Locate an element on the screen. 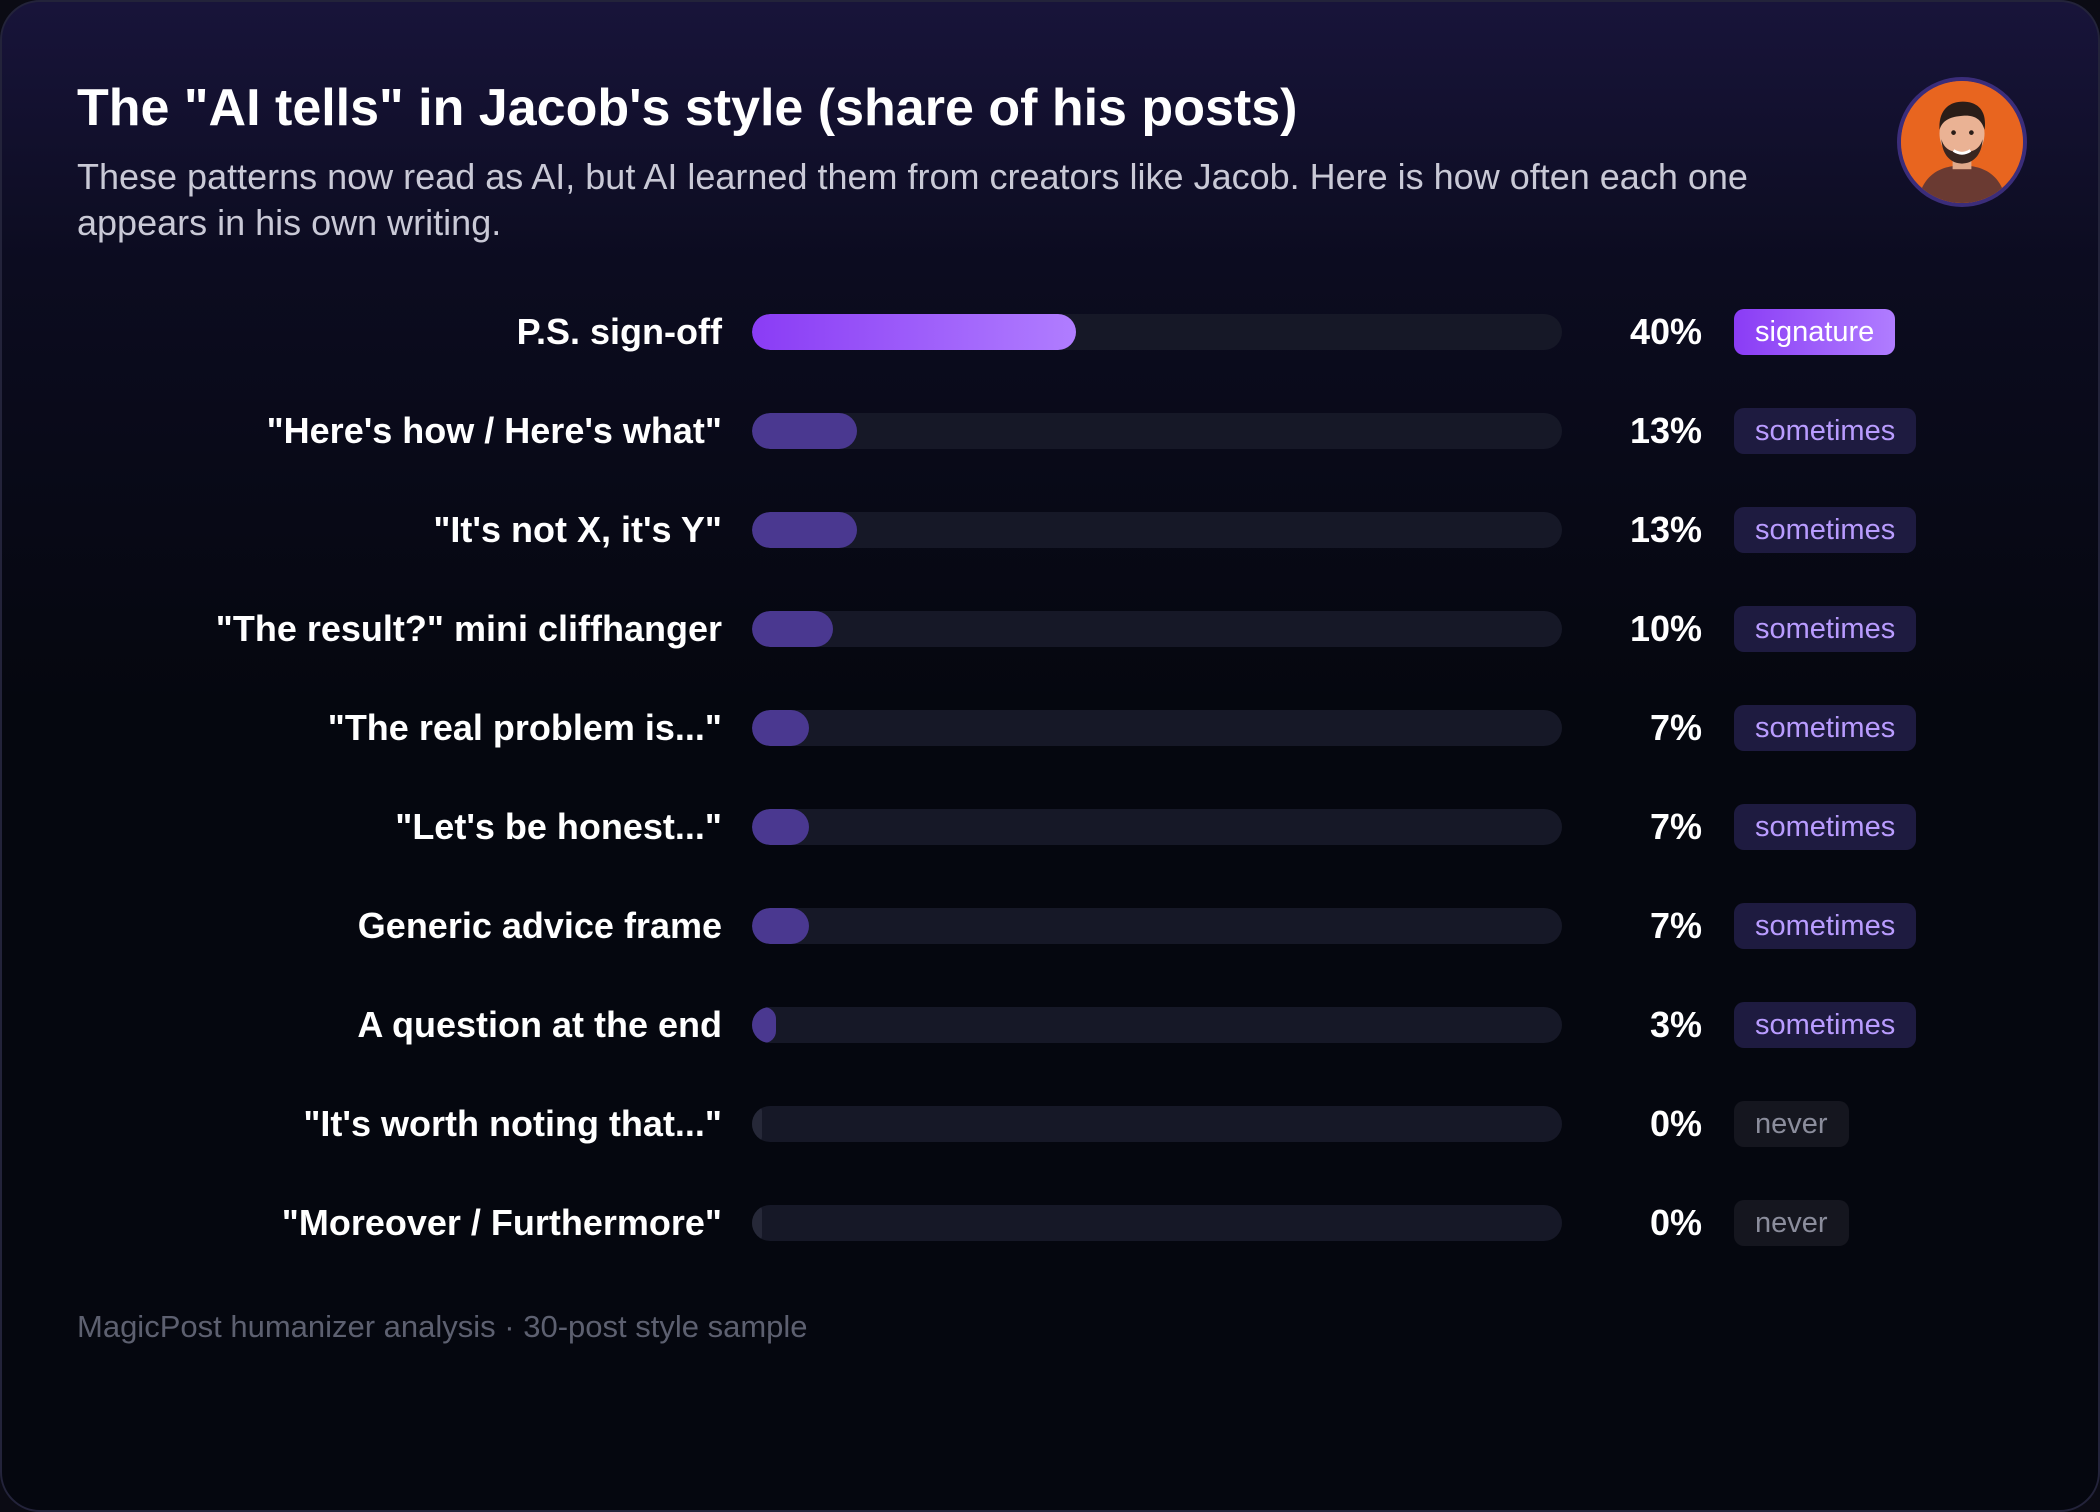  avatar is located at coordinates (1962, 142).